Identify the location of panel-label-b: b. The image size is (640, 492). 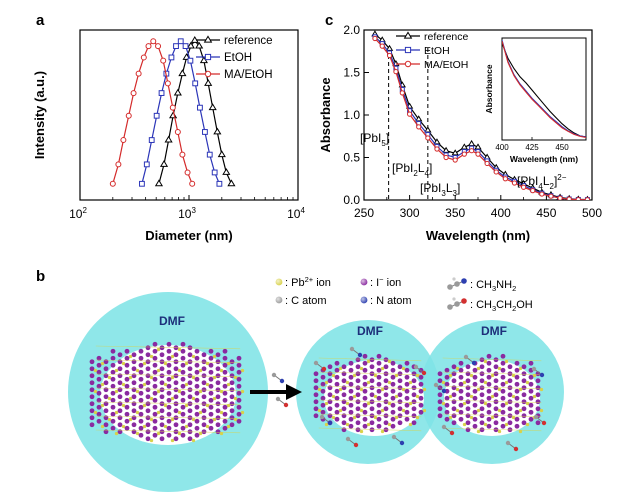
(41, 276).